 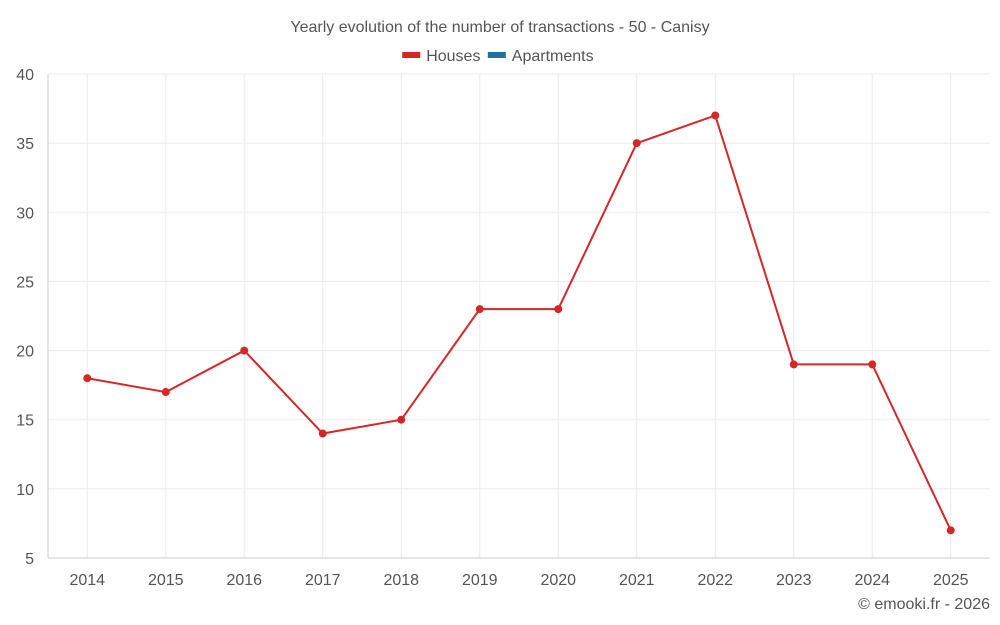 What do you see at coordinates (951, 580) in the screenshot?
I see `x-tick-label: 2025` at bounding box center [951, 580].